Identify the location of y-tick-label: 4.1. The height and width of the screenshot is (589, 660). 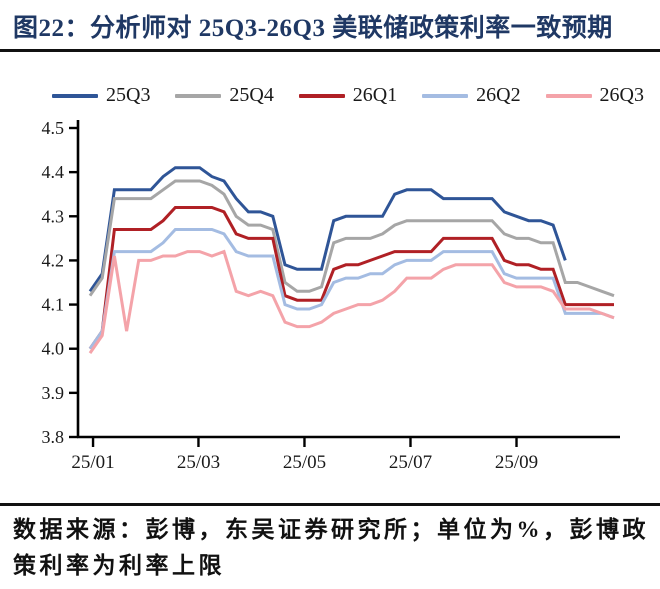
(53, 305).